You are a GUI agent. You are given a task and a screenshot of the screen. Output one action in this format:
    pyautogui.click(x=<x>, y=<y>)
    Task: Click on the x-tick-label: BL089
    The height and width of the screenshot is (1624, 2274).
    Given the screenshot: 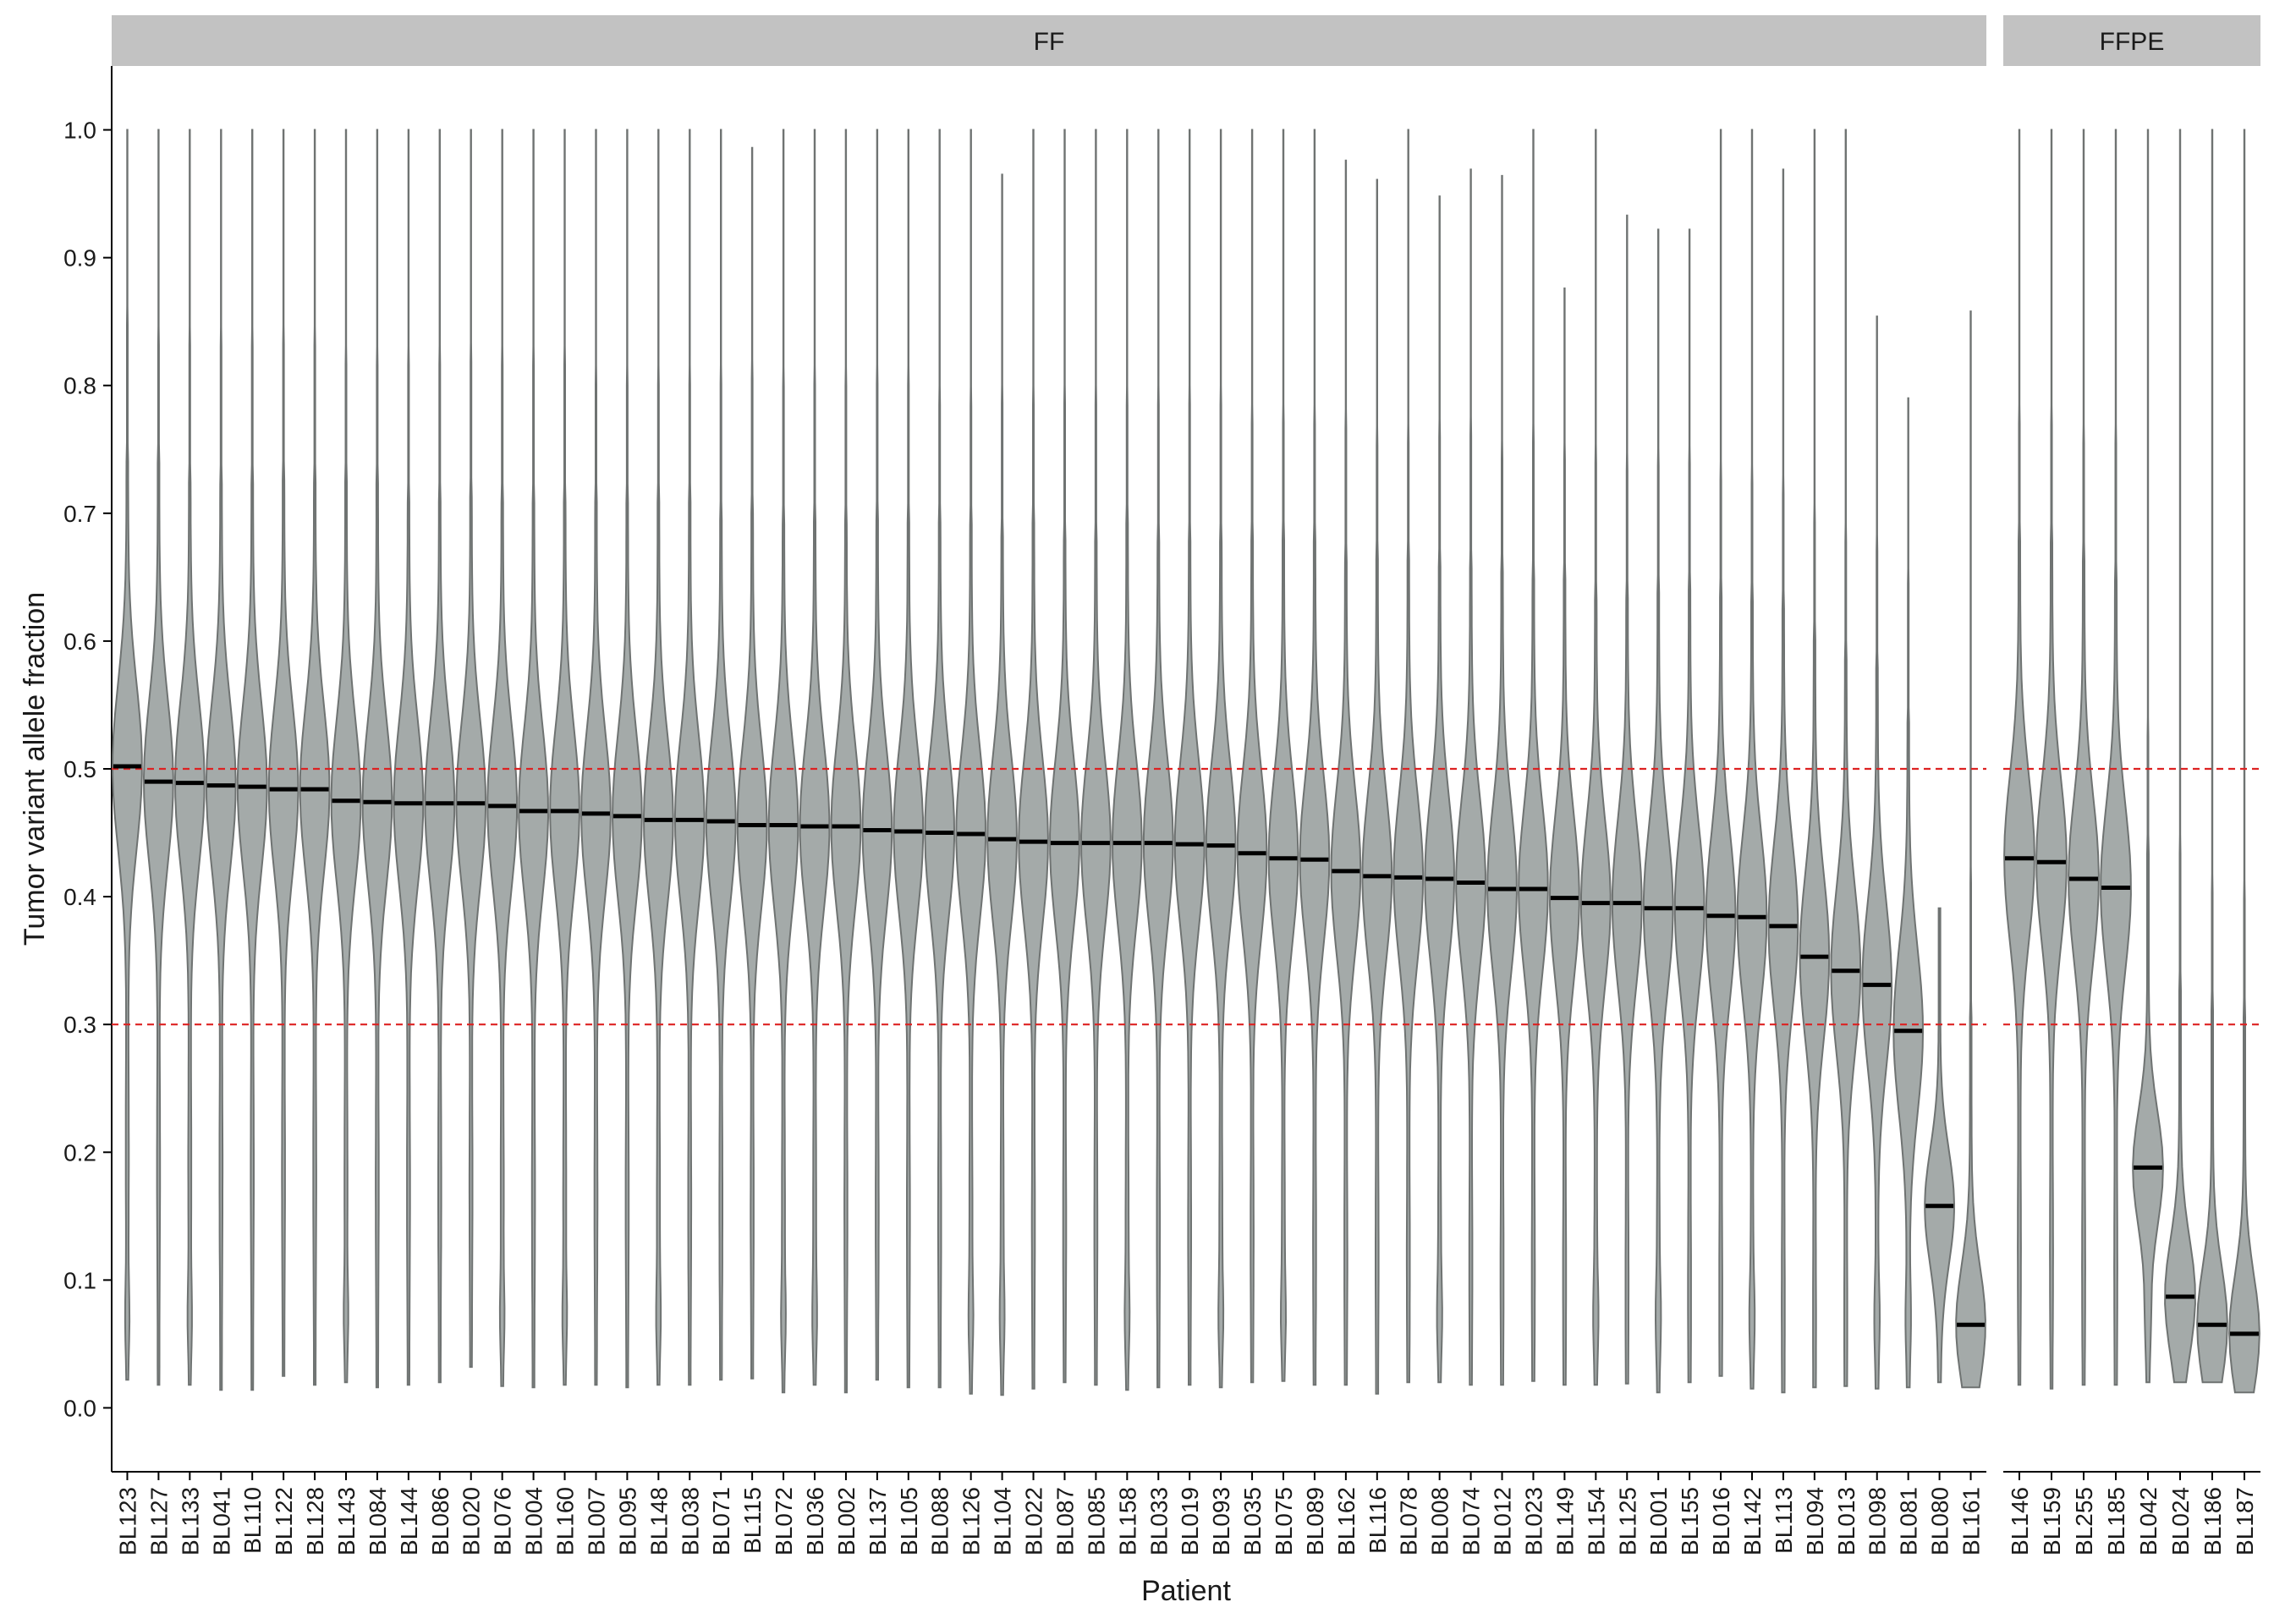 What is the action you would take?
    pyautogui.click(x=1315, y=1521)
    